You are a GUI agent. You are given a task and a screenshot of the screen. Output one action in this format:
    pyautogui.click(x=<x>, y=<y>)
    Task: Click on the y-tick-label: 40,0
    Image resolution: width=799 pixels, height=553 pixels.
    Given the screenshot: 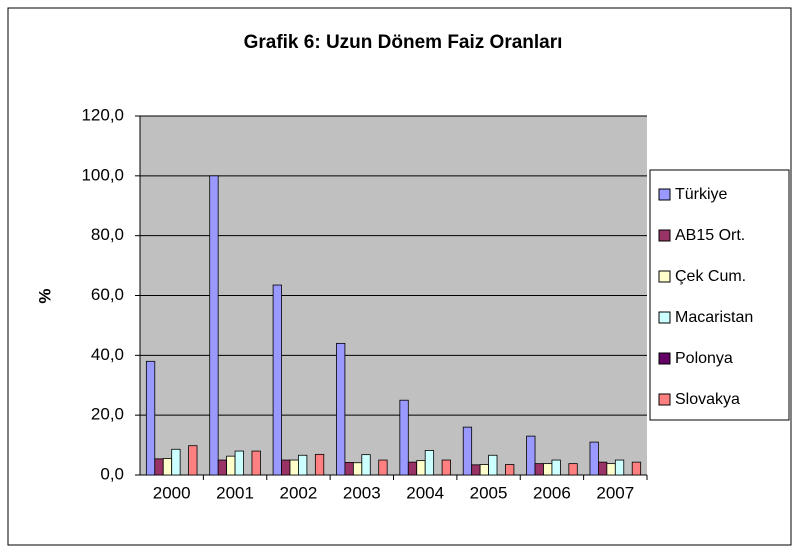 What is the action you would take?
    pyautogui.click(x=107, y=354)
    